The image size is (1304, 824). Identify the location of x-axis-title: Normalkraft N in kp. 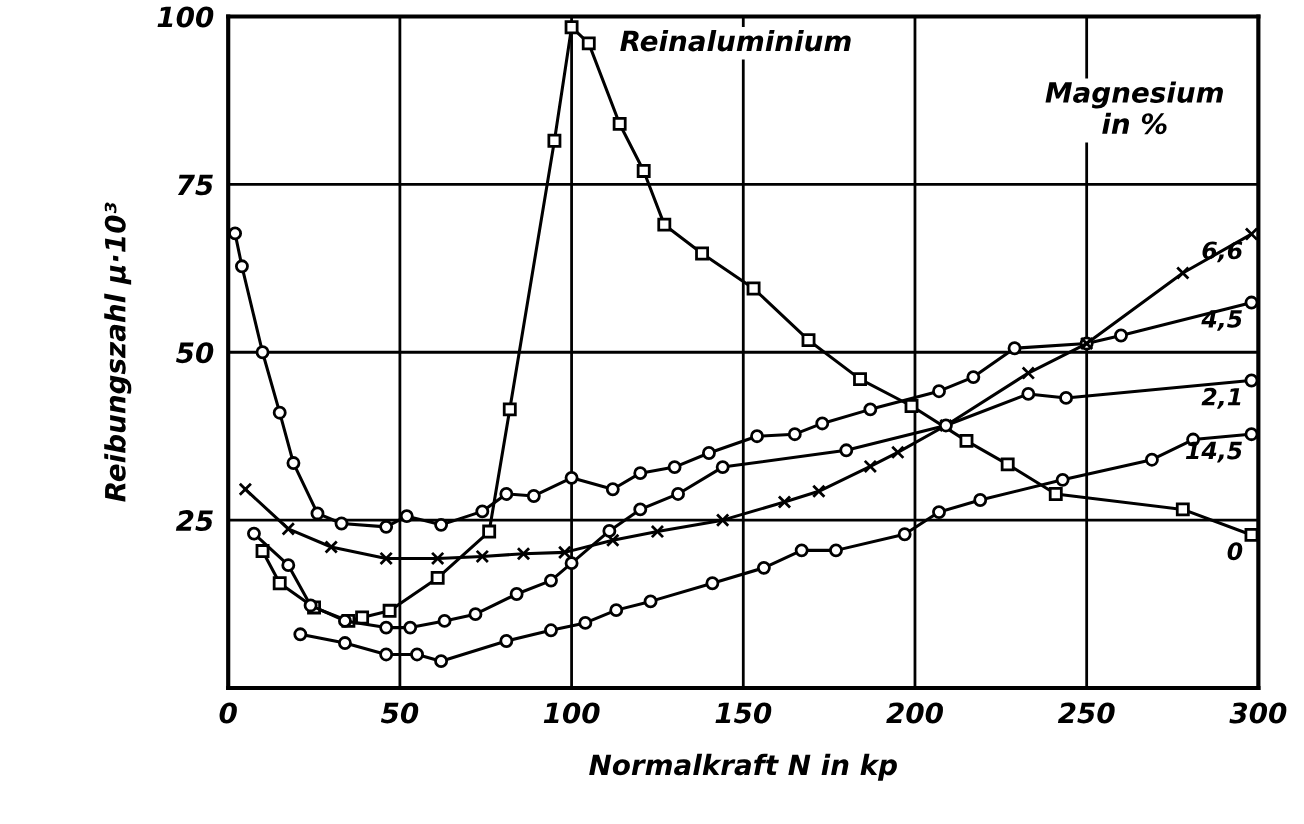
(743, 767).